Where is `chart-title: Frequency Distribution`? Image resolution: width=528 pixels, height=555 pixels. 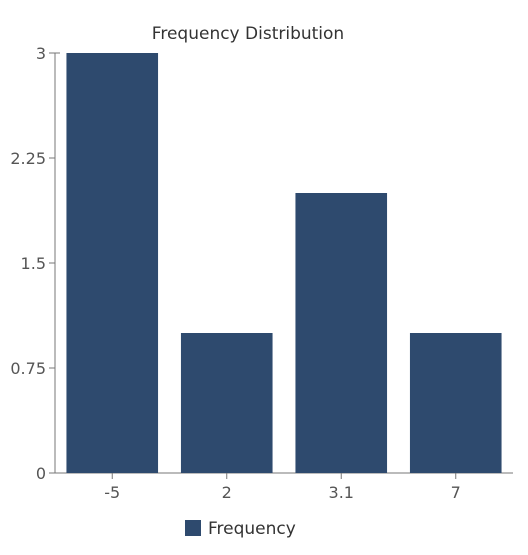 chart-title: Frequency Distribution is located at coordinates (248, 34).